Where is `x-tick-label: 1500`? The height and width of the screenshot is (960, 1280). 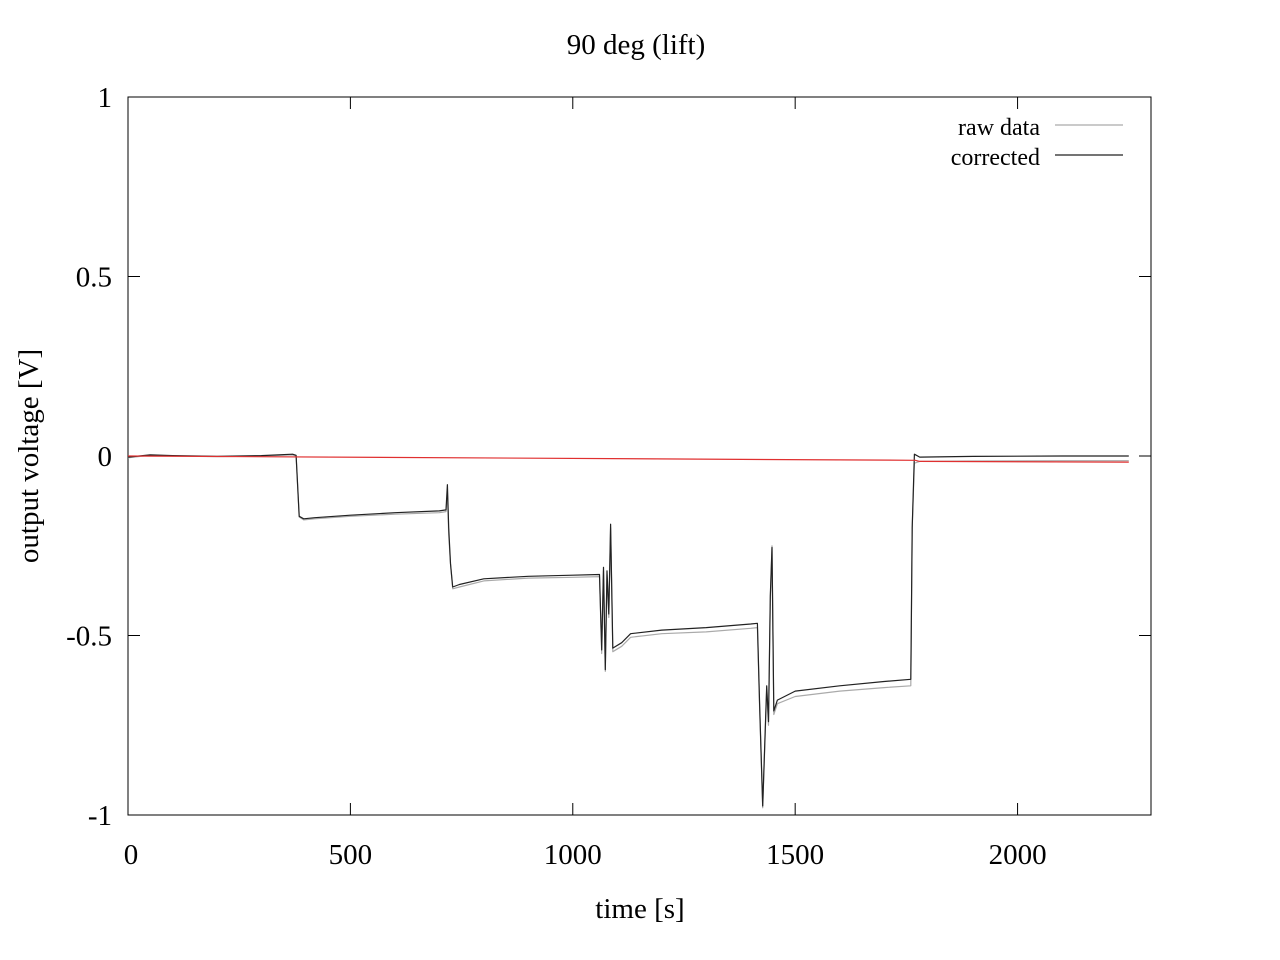
x-tick-label: 1500 is located at coordinates (795, 855).